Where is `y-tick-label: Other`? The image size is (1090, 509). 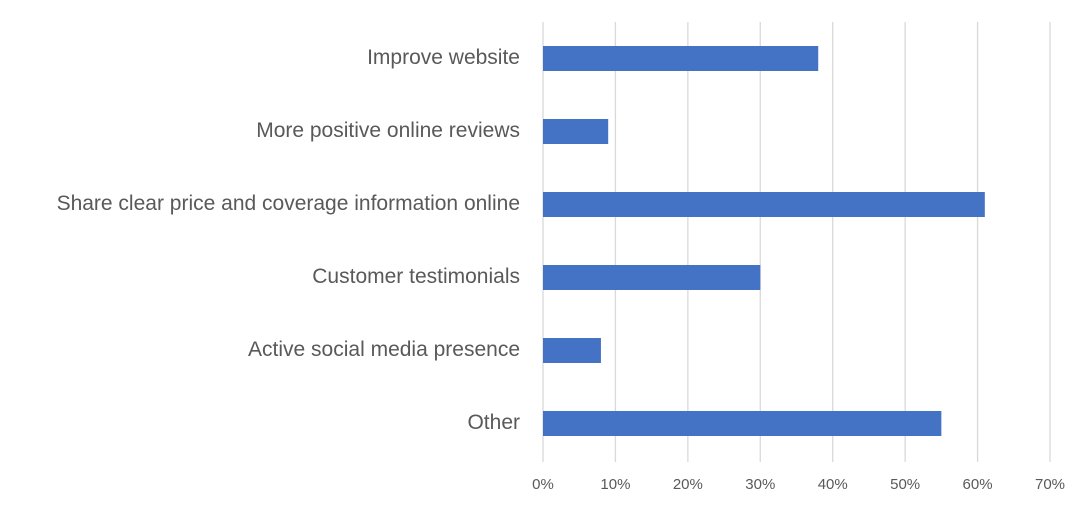
y-tick-label: Other is located at coordinates (493, 422).